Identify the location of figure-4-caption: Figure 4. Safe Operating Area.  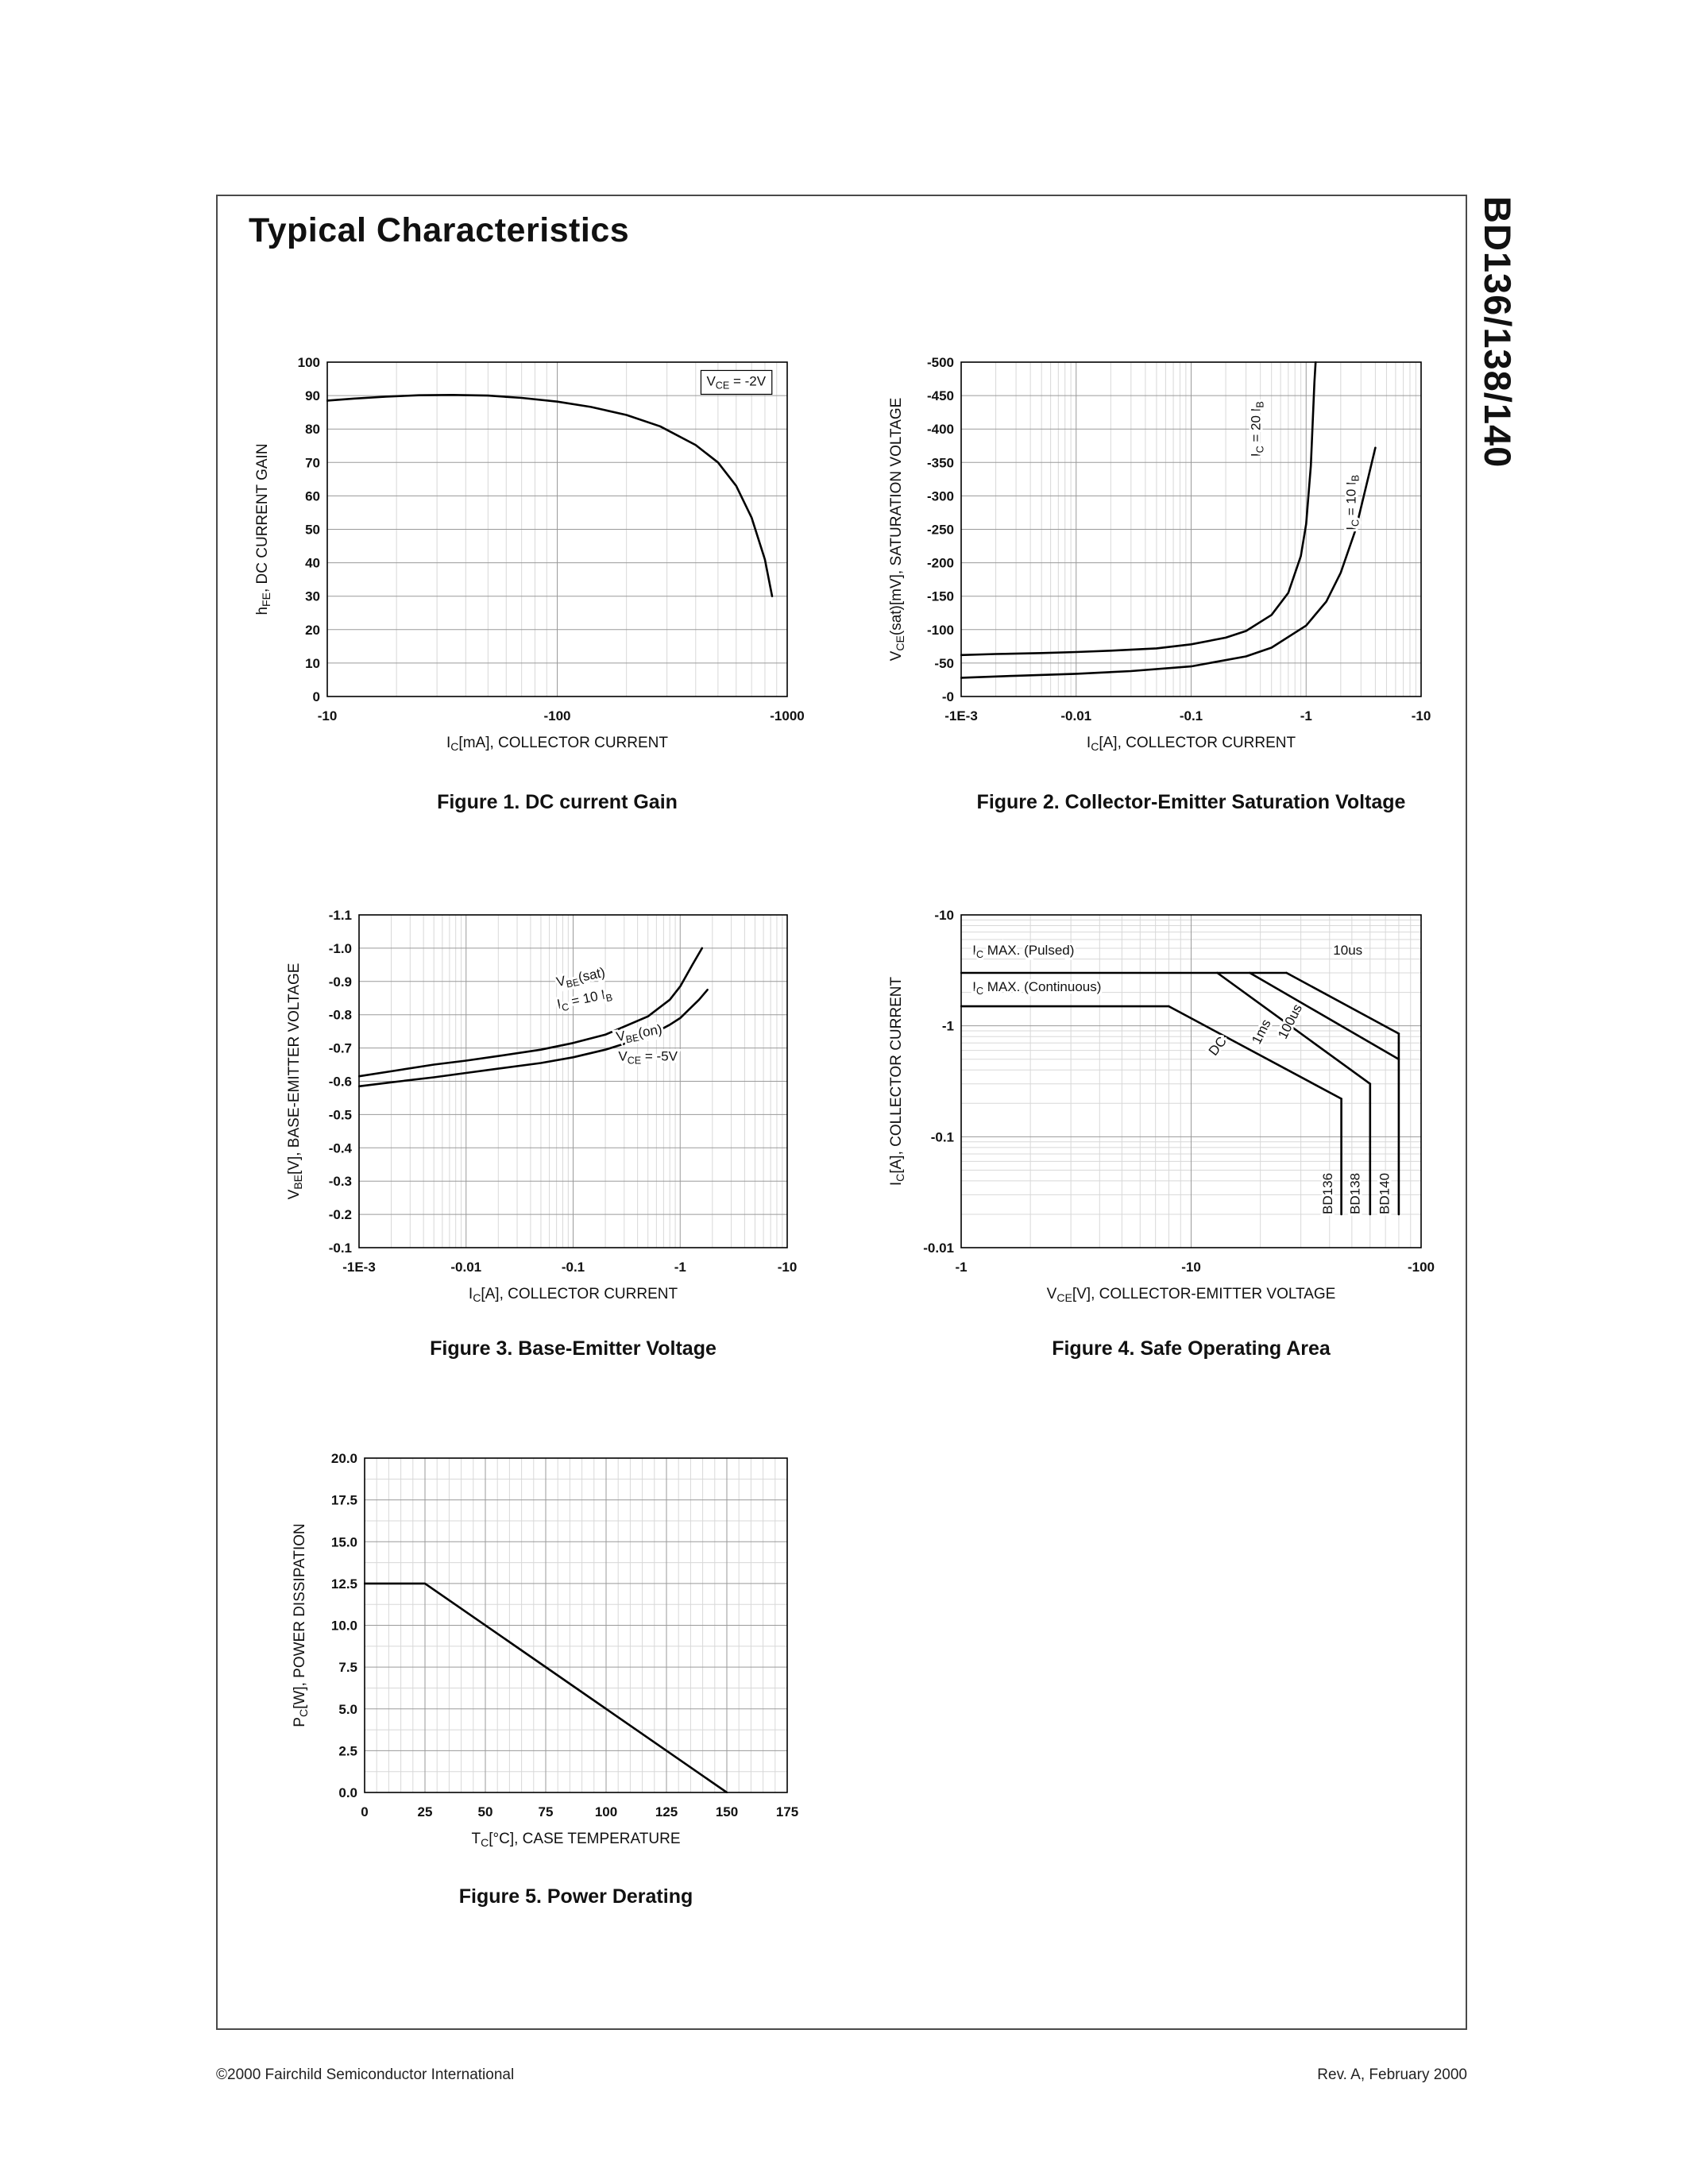
(1192, 1348).